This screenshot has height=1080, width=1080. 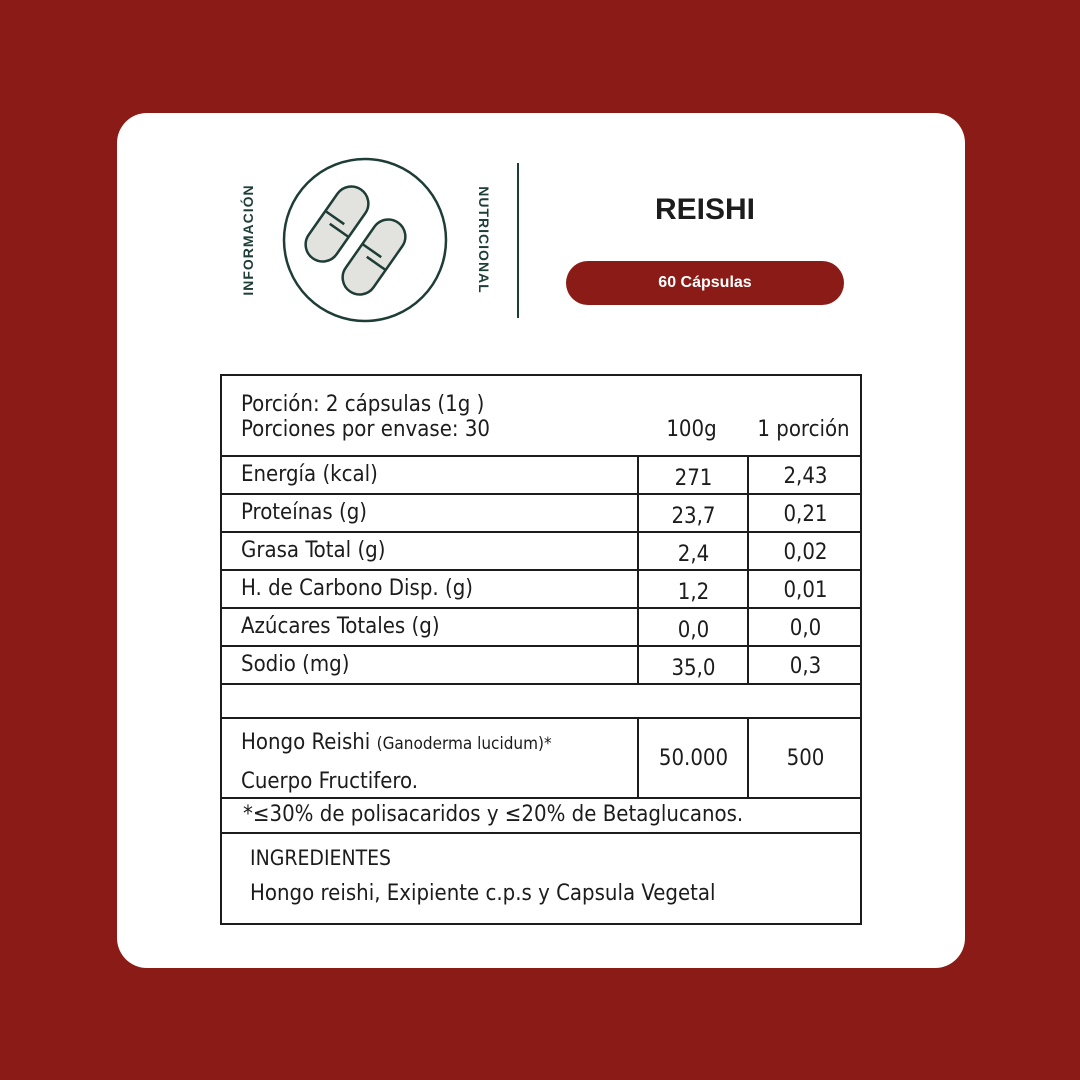 I want to click on nutrient-label: Energía (kcal), so click(x=309, y=474).